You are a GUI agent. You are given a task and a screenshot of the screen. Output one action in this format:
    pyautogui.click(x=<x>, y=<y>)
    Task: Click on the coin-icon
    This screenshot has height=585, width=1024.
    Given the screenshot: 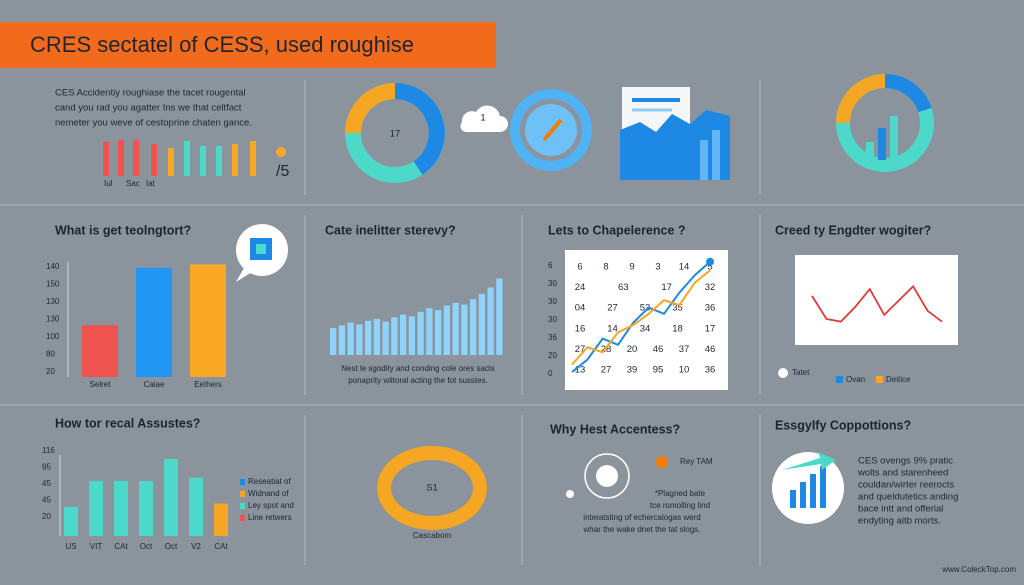 What is the action you would take?
    pyautogui.click(x=617, y=476)
    